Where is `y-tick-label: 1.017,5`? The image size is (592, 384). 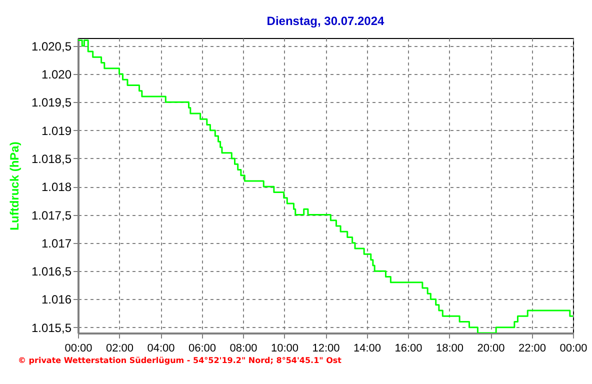
y-tick-label: 1.017,5 is located at coordinates (51, 215).